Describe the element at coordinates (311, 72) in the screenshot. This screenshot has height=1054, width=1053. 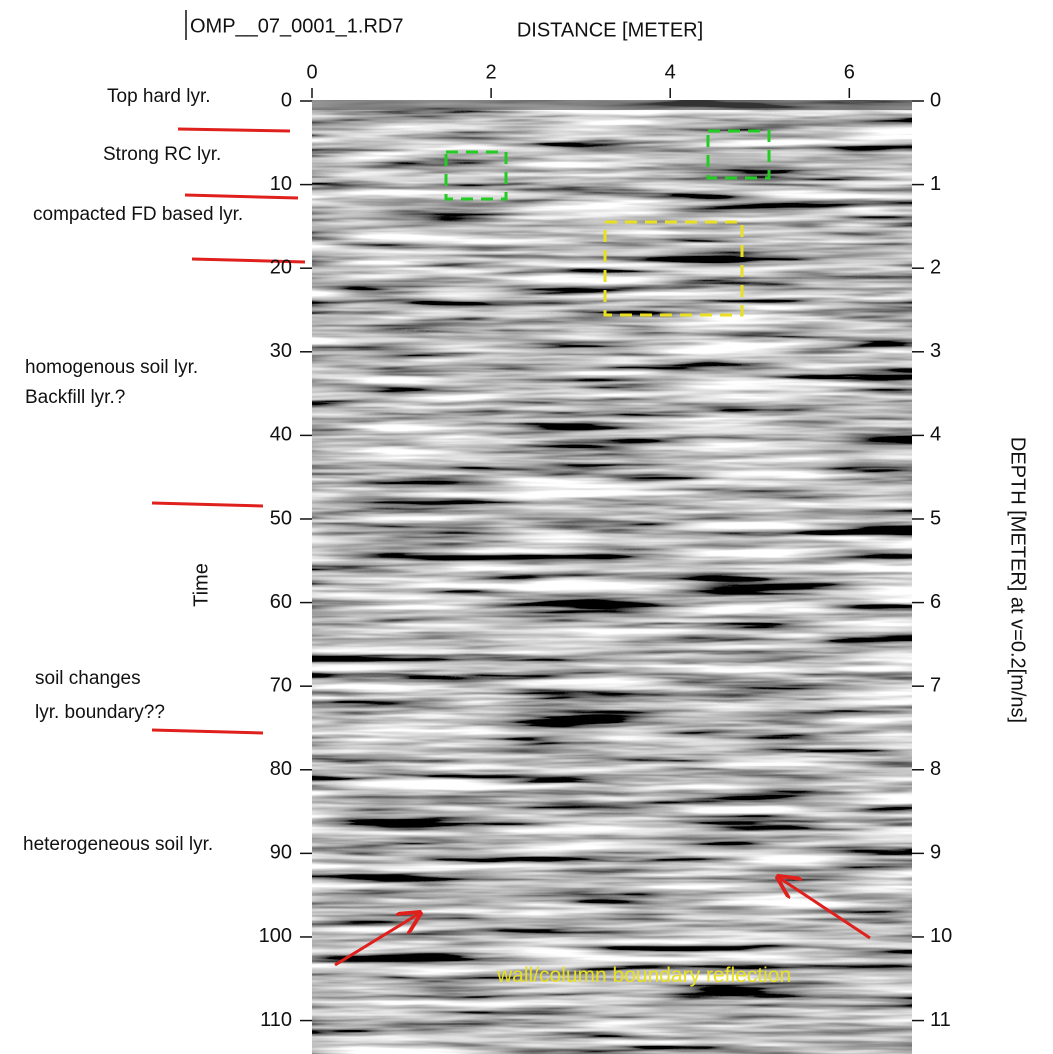
I see `x-tick-label: 0` at that location.